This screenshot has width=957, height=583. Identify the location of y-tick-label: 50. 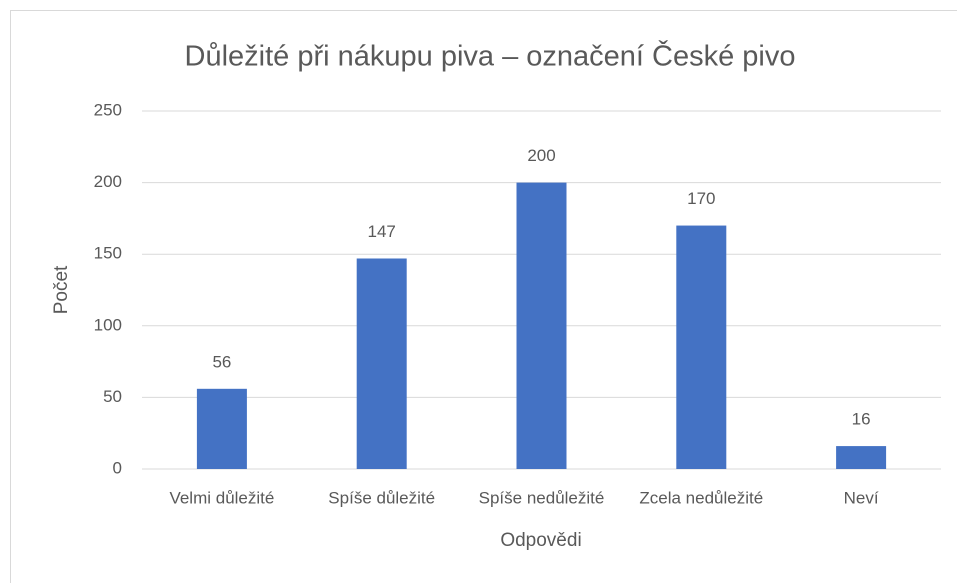
(112, 396).